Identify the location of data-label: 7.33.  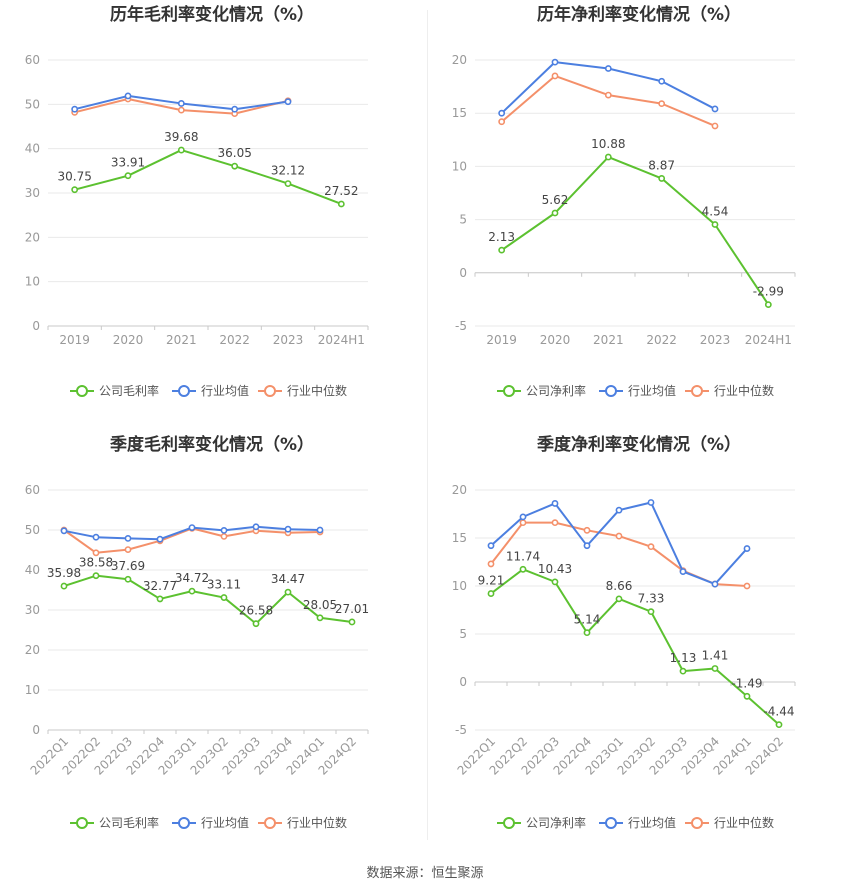
(651, 599).